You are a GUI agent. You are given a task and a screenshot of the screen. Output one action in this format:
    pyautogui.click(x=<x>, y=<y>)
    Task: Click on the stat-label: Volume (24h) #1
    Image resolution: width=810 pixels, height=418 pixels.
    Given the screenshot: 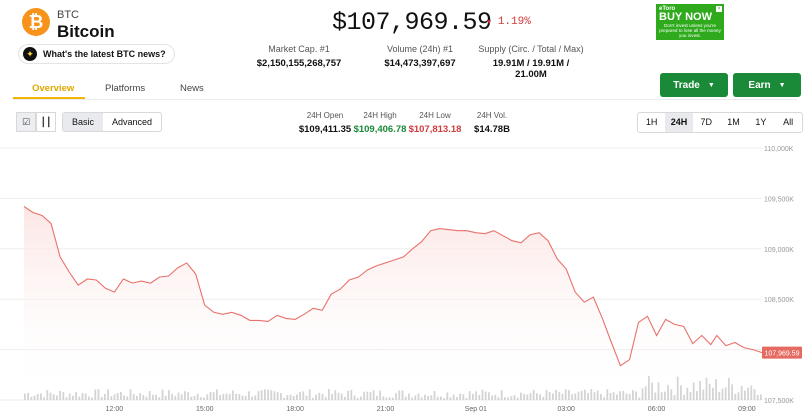 What is the action you would take?
    pyautogui.click(x=420, y=49)
    